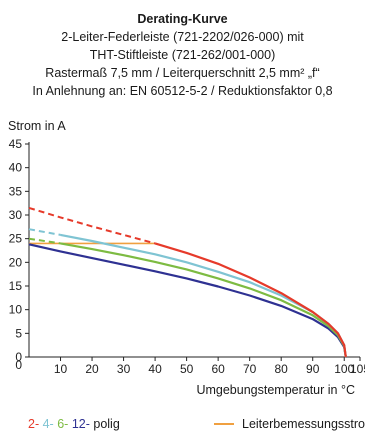 The height and width of the screenshot is (434, 365). I want to click on legend-pole-suffix: polig, so click(104, 424).